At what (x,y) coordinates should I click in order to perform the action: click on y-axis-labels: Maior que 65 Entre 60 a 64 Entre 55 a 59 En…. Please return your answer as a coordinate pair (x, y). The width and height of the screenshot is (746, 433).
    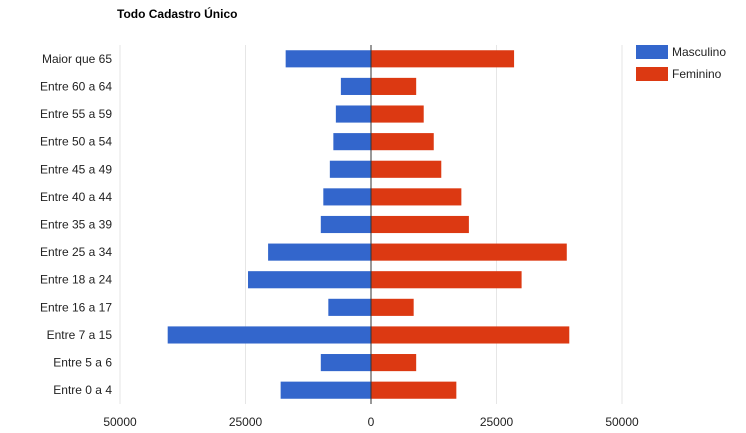
    Looking at the image, I should click on (76, 224).